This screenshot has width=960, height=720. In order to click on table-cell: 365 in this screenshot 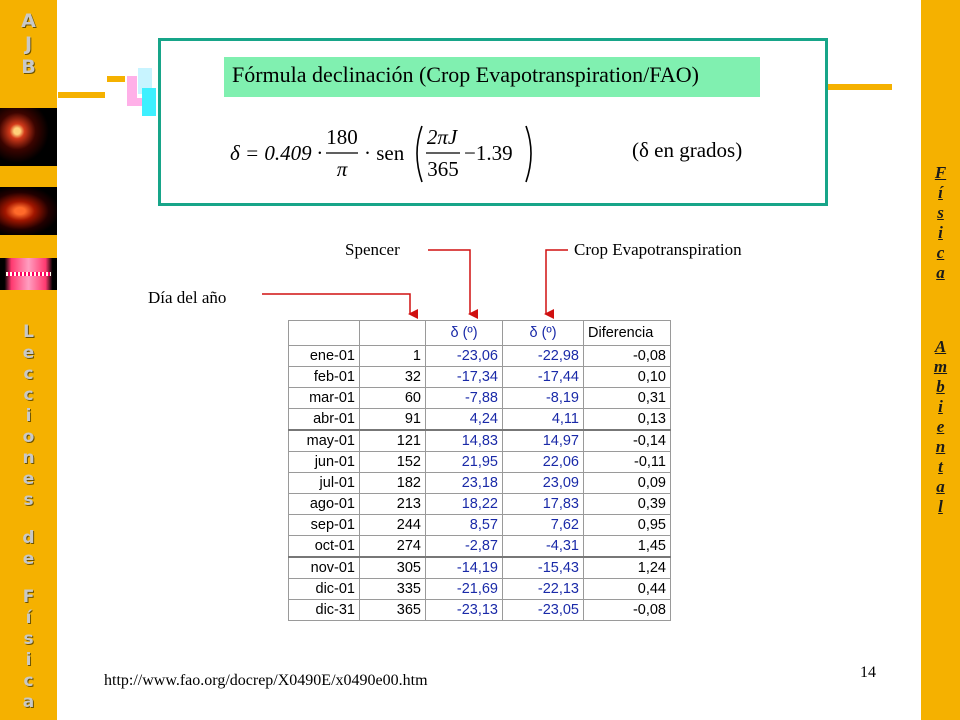, I will do `click(392, 610)`.